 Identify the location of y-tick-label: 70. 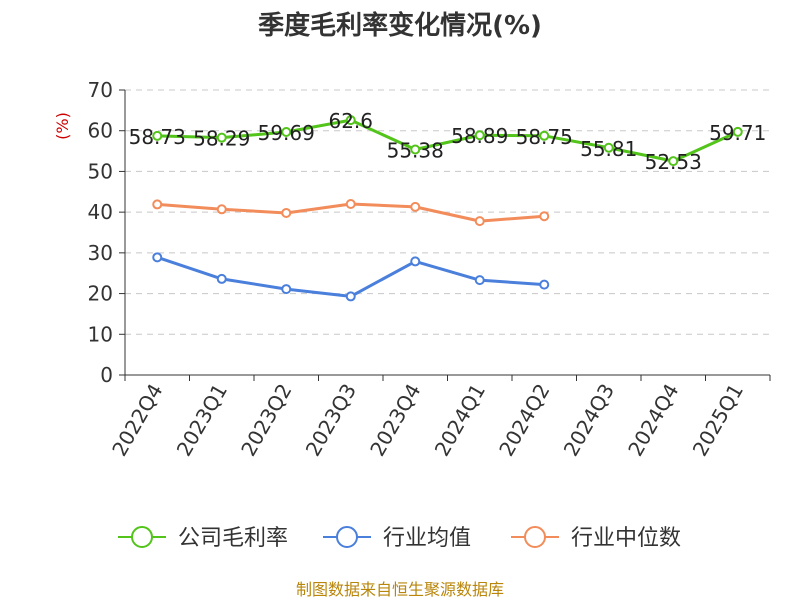
(100, 90).